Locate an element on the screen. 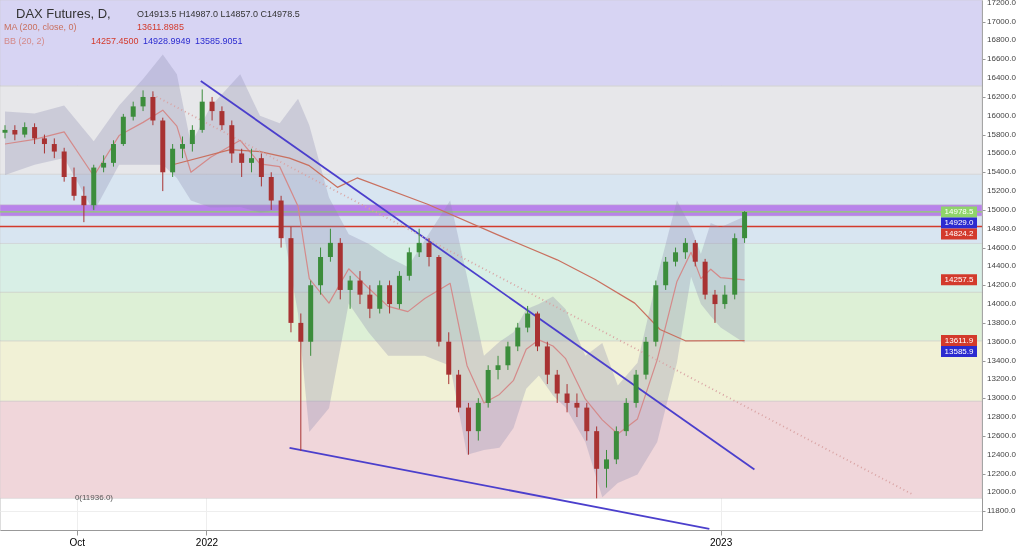  y-tick-label: 16400.0 is located at coordinates (1002, 78).